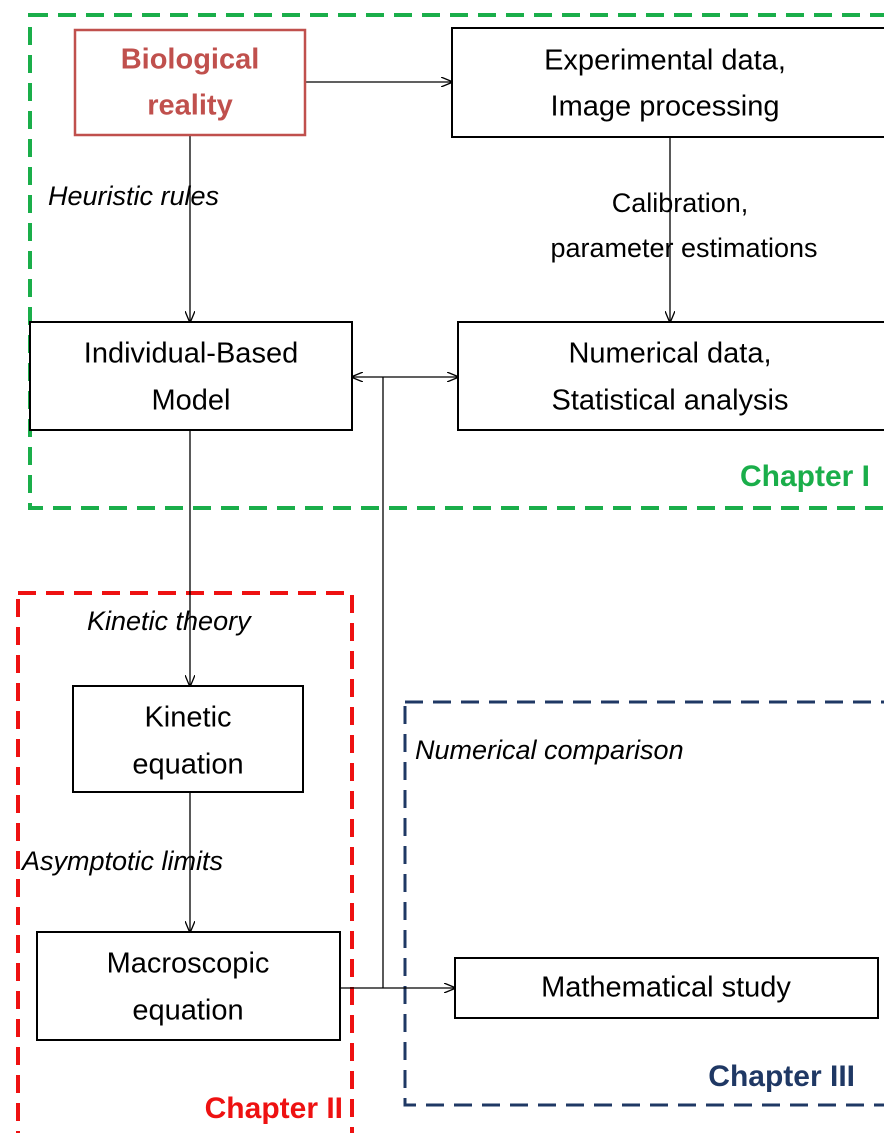  I want to click on edge-label: Heuristic rules, so click(133, 196).